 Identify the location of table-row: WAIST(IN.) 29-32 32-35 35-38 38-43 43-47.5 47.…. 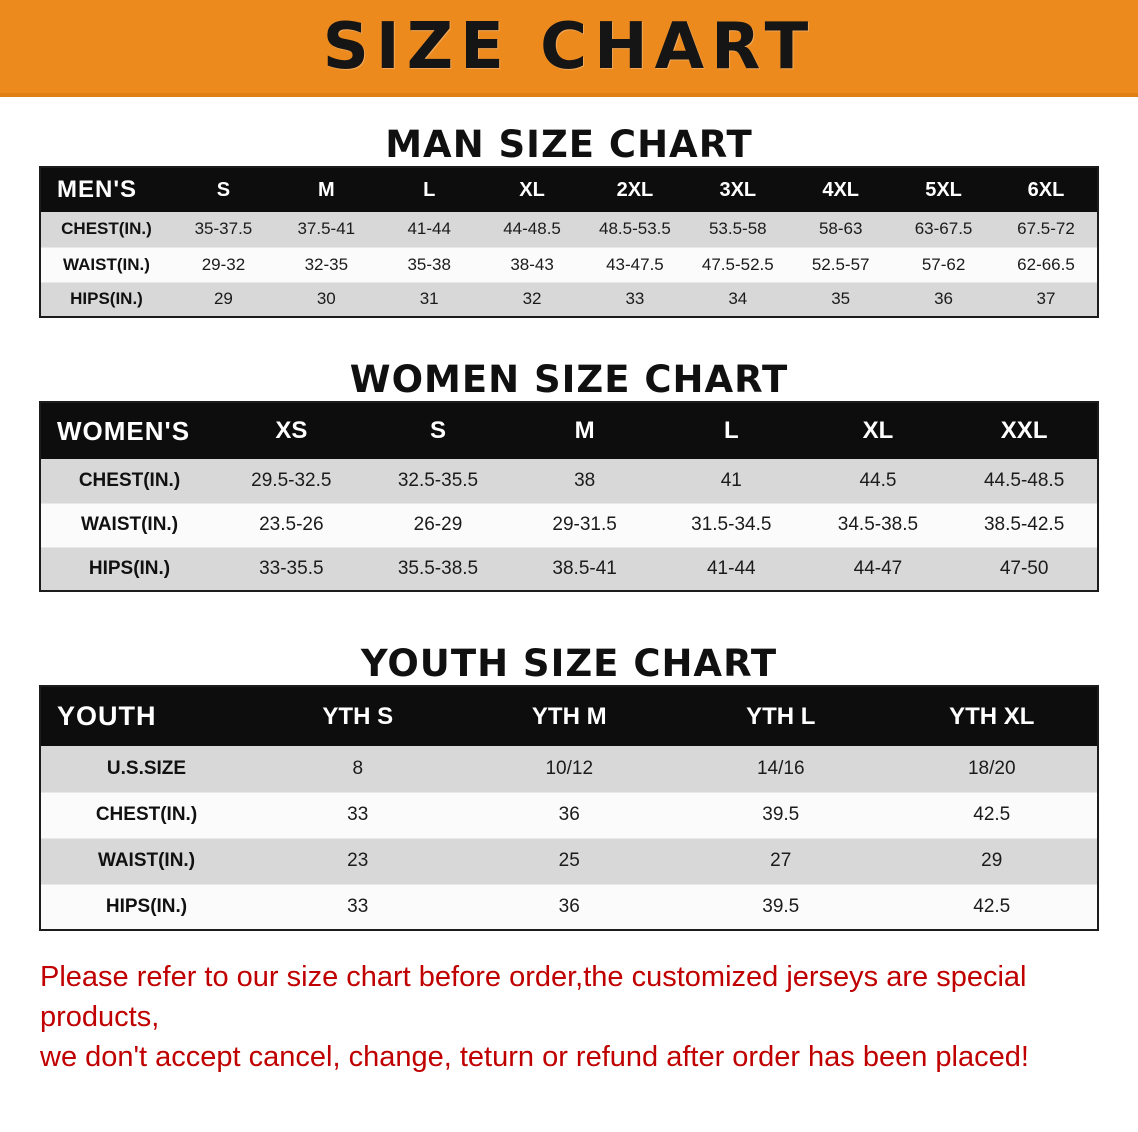
(569, 265).